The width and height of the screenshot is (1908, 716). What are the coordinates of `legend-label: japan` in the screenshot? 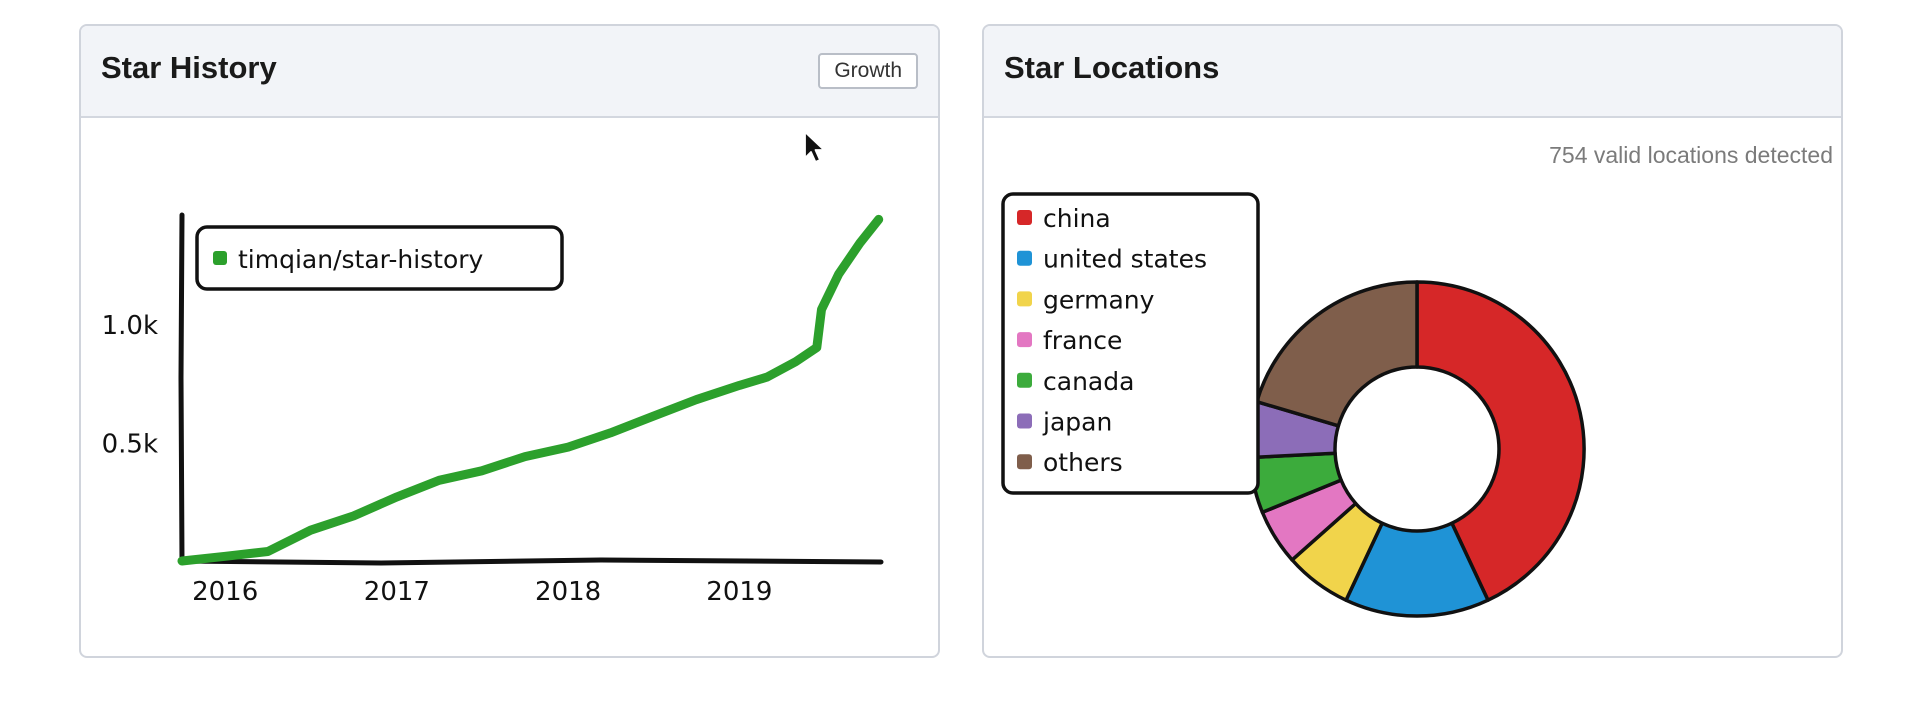 It's located at (1077, 422).